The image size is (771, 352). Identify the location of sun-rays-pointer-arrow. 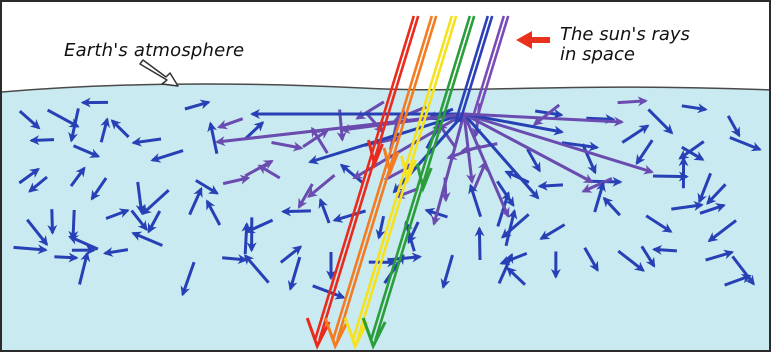
(533, 40).